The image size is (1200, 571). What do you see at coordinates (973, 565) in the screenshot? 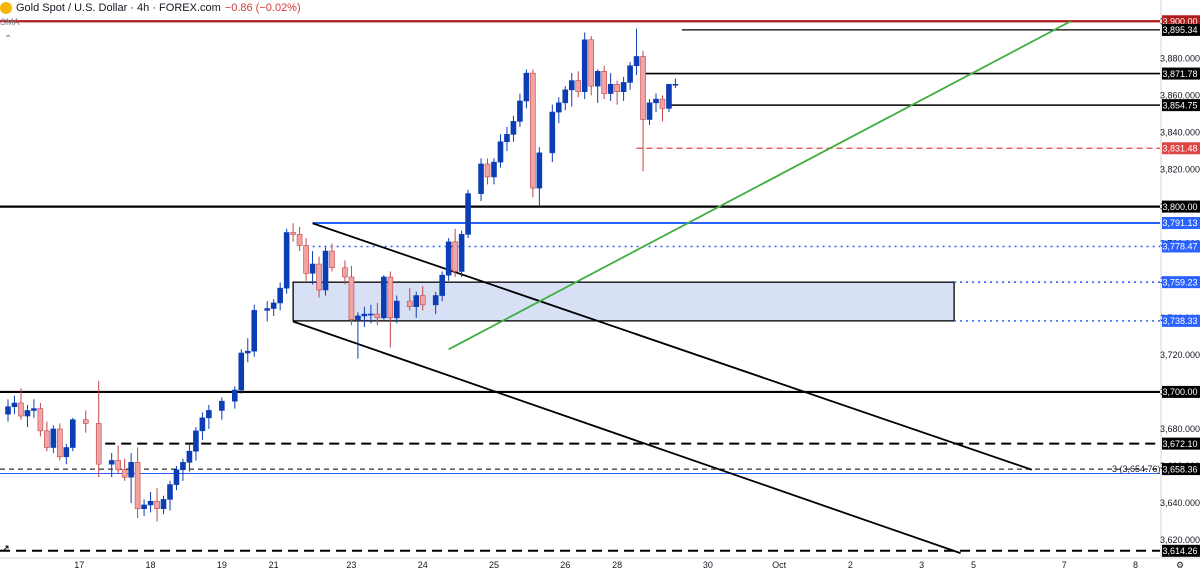
I see `time-tick-label: 5` at bounding box center [973, 565].